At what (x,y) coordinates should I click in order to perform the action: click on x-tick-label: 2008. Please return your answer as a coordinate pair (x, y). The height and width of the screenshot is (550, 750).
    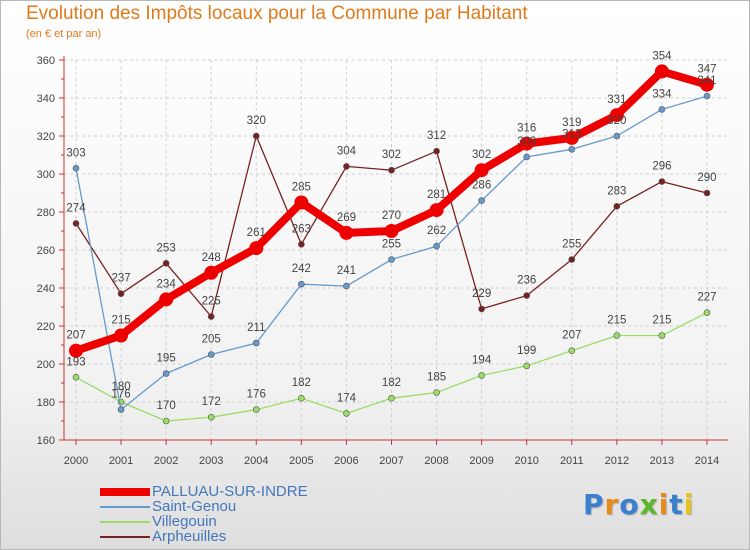
    Looking at the image, I should click on (436, 461).